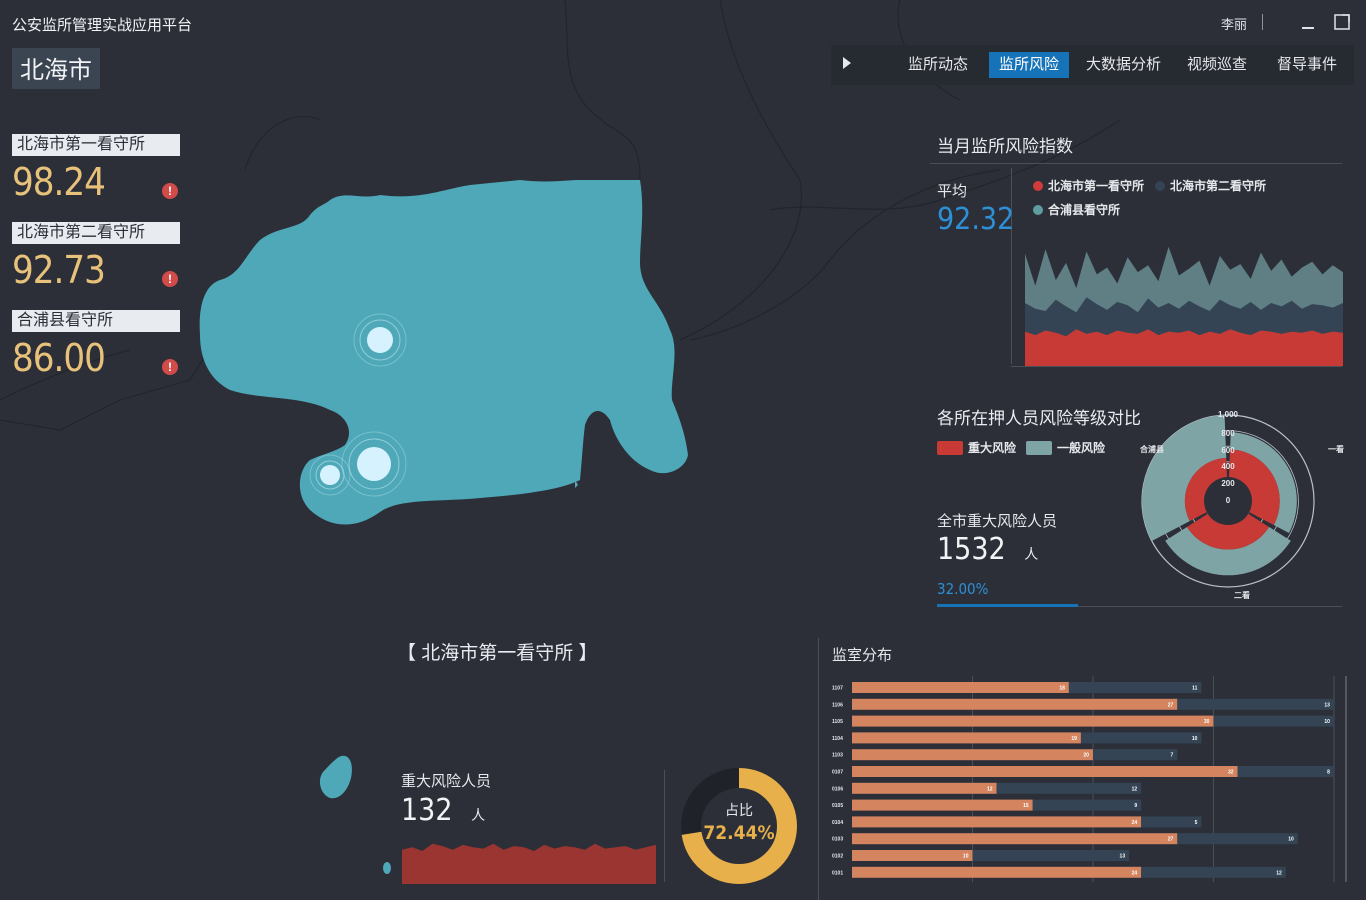 The height and width of the screenshot is (900, 1366). What do you see at coordinates (1342, 22) in the screenshot?
I see `maximize-icon` at bounding box center [1342, 22].